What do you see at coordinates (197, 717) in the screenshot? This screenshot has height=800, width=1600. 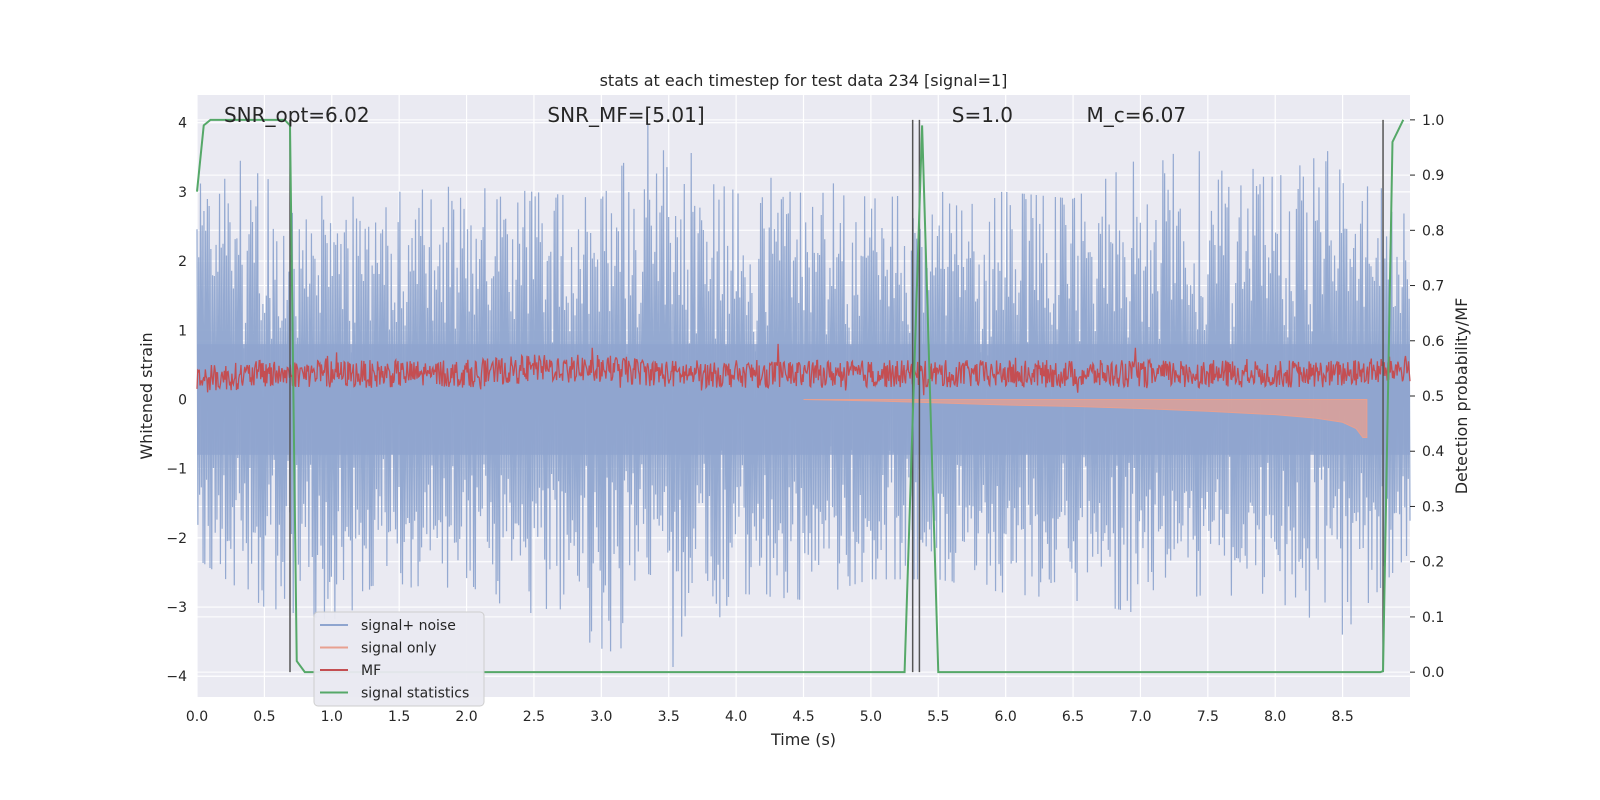 I see `x-tick-label: 0.0` at bounding box center [197, 717].